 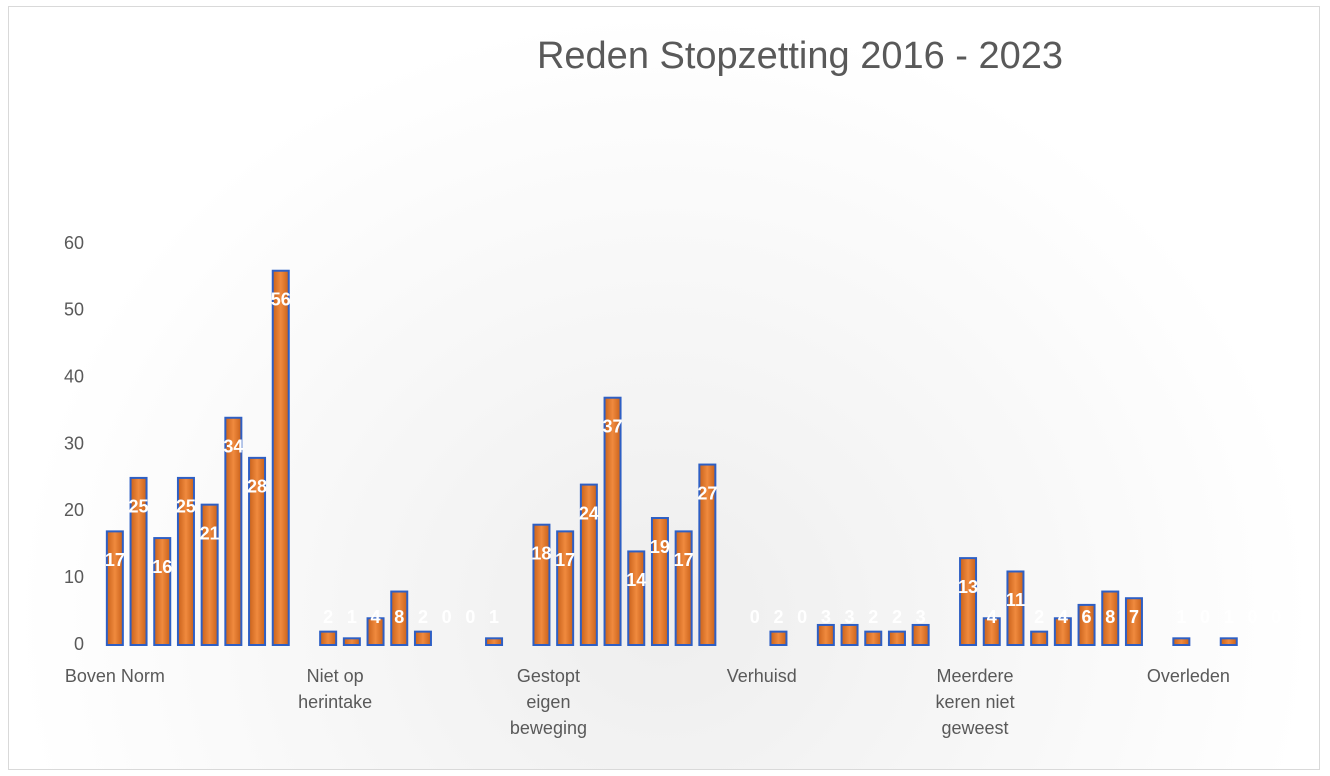 What do you see at coordinates (589, 513) in the screenshot?
I see `data-label: 24` at bounding box center [589, 513].